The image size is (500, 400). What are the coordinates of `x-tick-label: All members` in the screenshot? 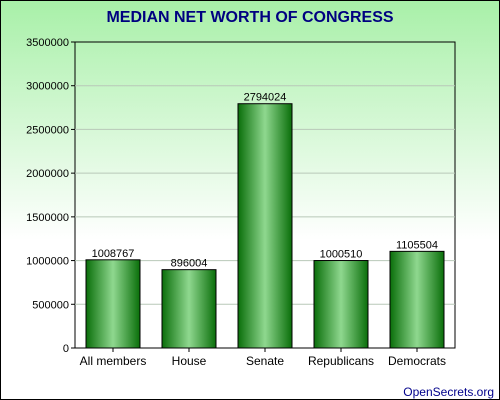 It's located at (113, 361).